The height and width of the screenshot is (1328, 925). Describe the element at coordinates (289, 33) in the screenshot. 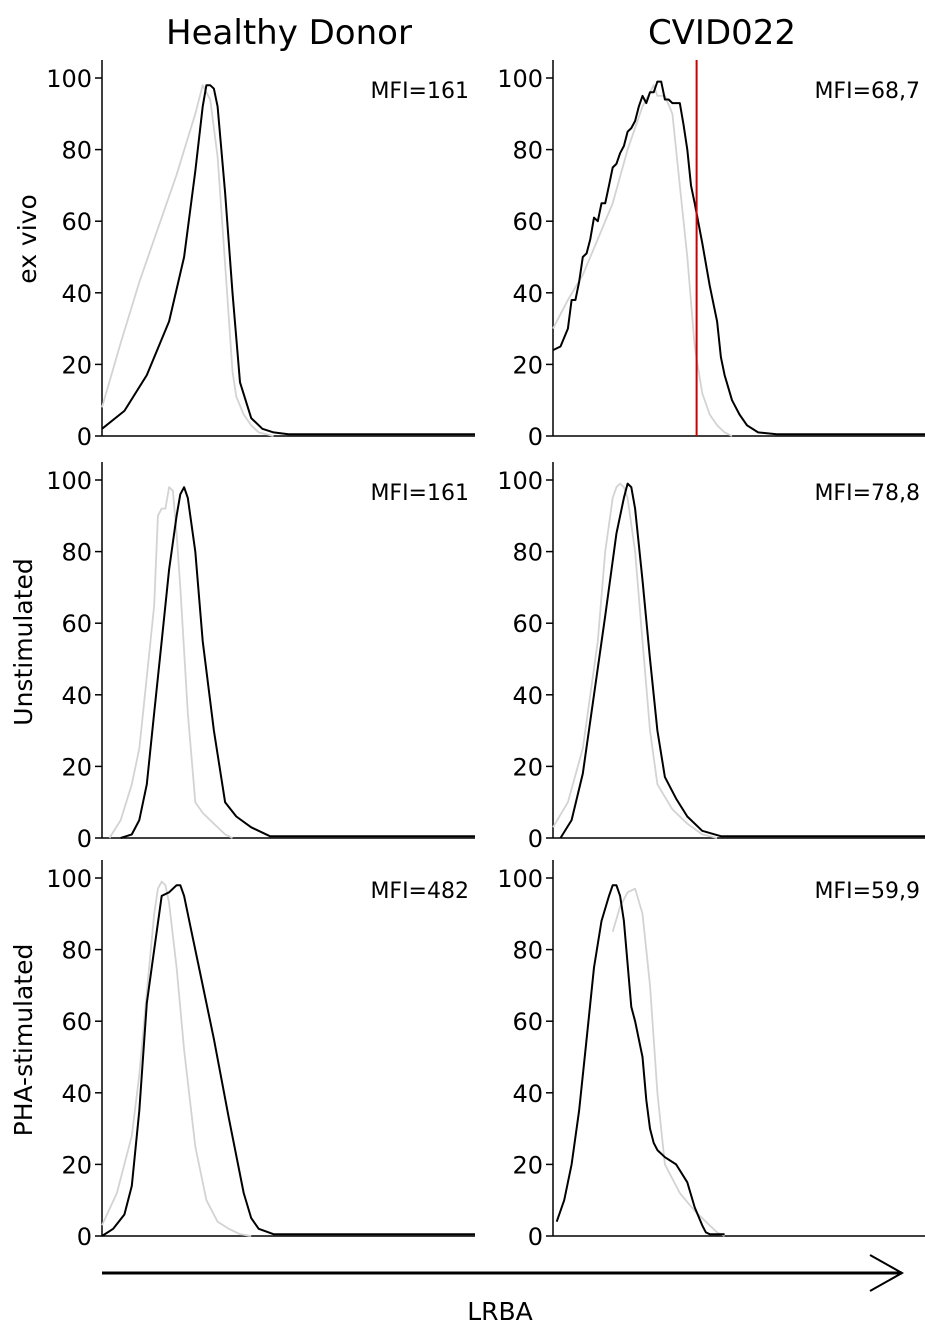

I see `column-title-left: Healthy Donor` at that location.